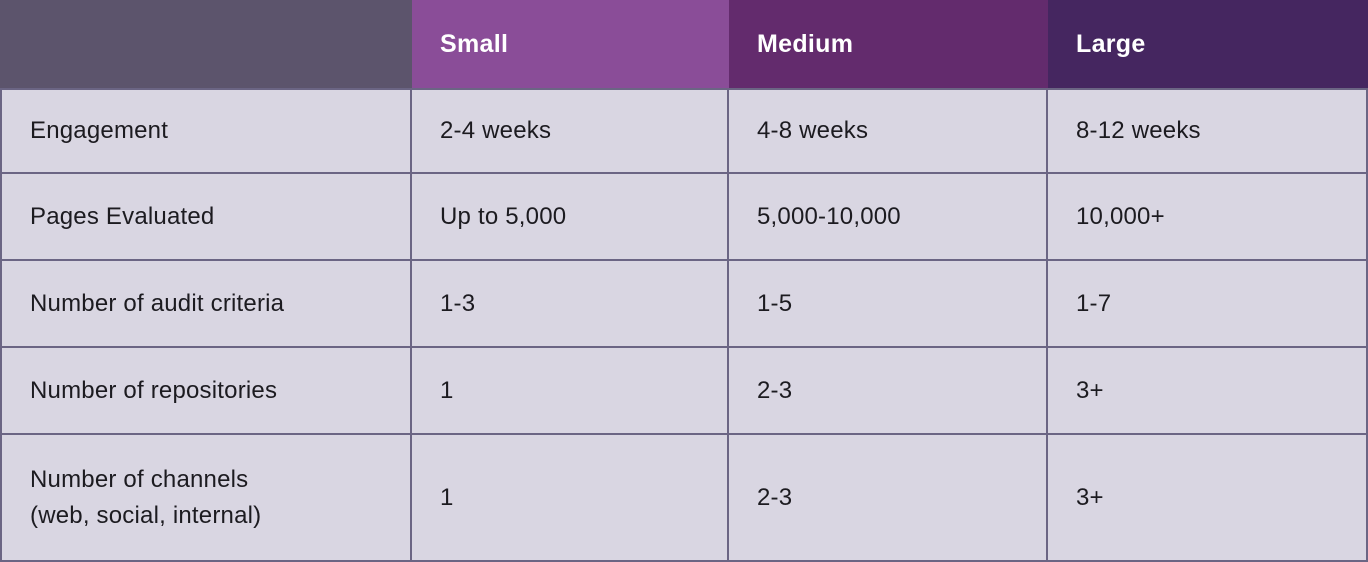  What do you see at coordinates (1094, 303) in the screenshot?
I see `cell-value: 1-7` at bounding box center [1094, 303].